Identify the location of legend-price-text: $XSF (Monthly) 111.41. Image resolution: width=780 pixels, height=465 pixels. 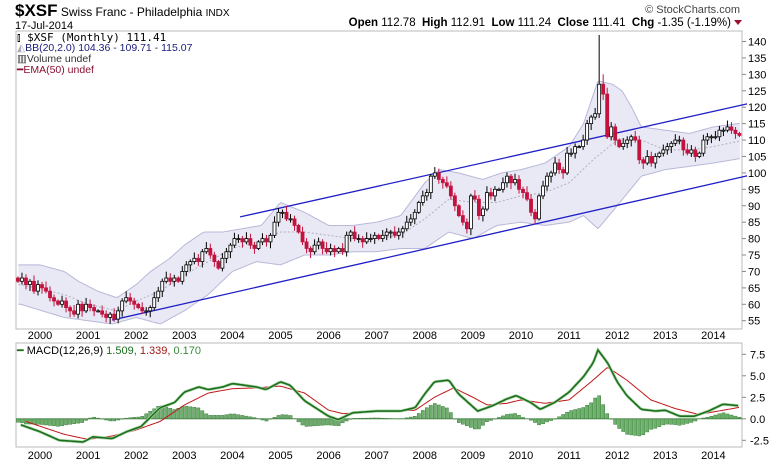
(97, 37).